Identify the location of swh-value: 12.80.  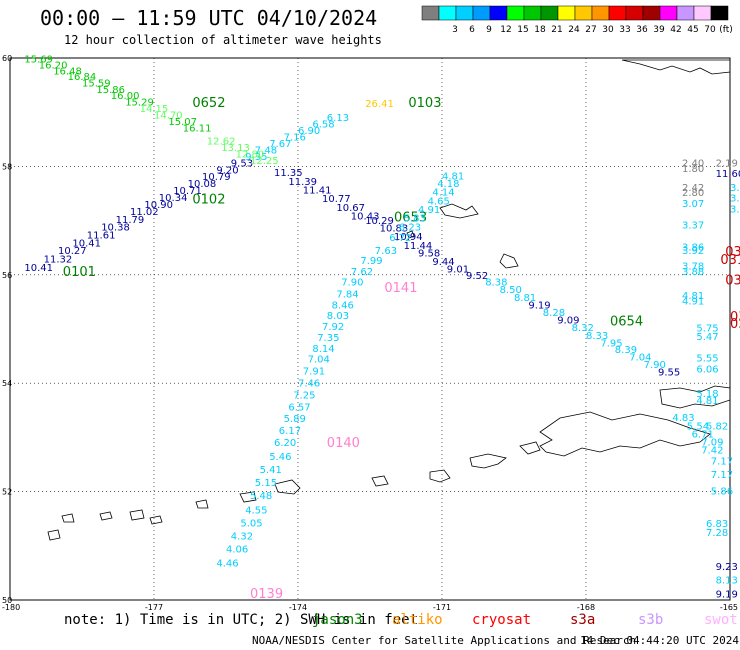
(250, 155).